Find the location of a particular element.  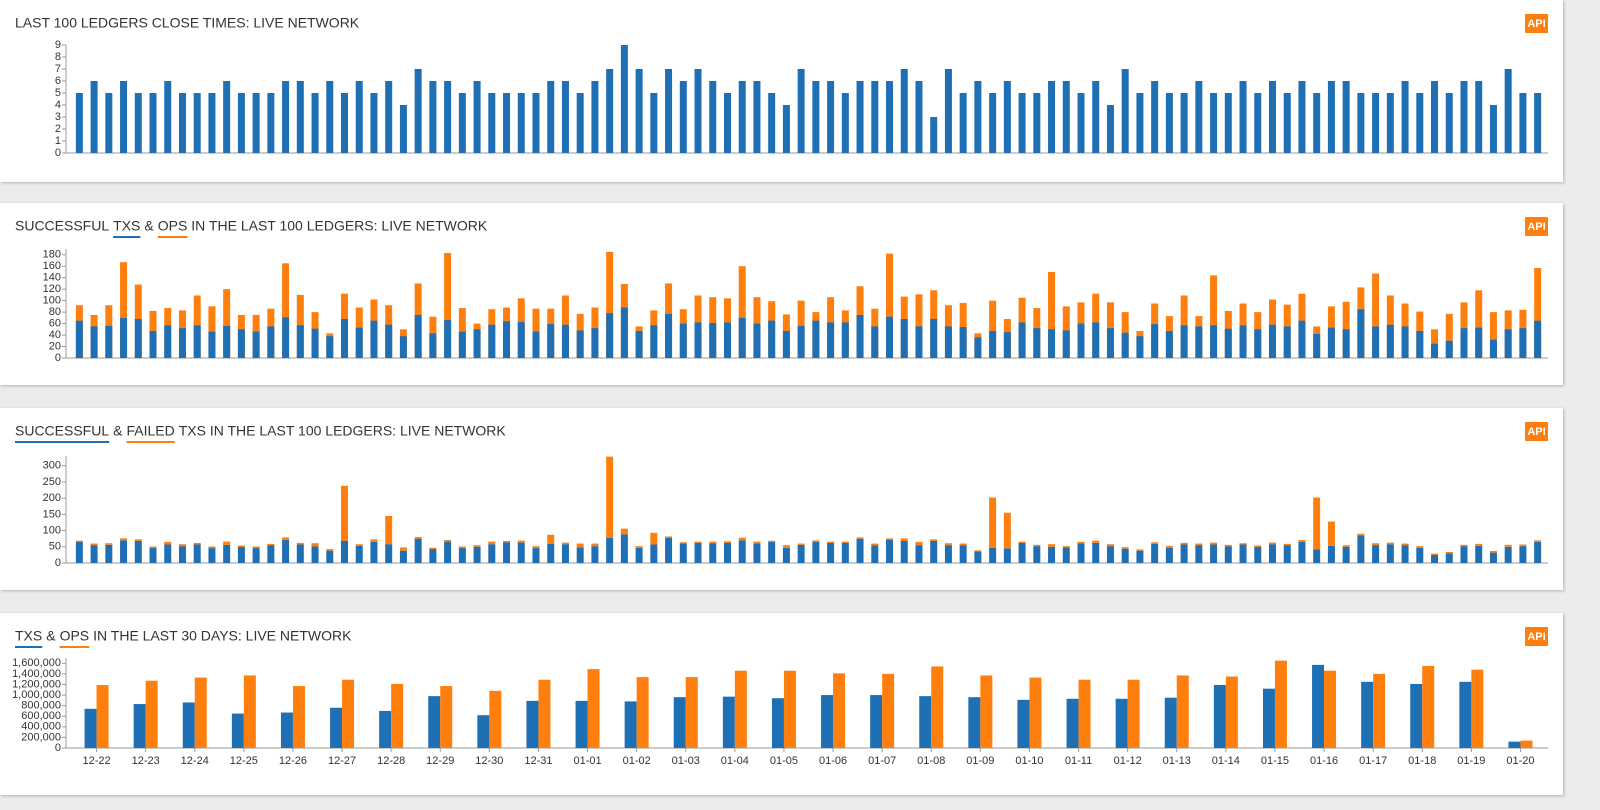

y-tick-label: 20 is located at coordinates (55, 346).